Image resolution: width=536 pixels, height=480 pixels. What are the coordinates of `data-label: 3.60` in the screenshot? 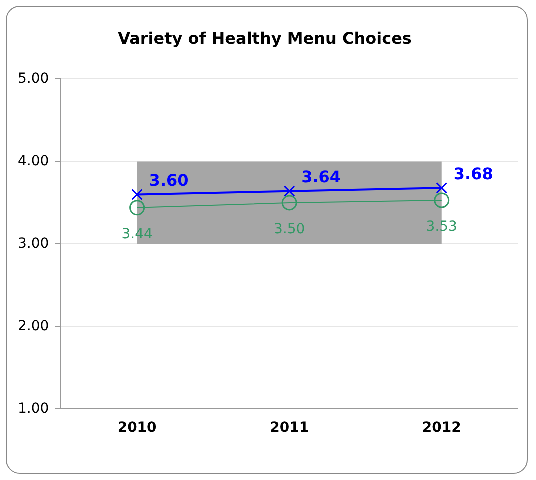 It's located at (169, 180).